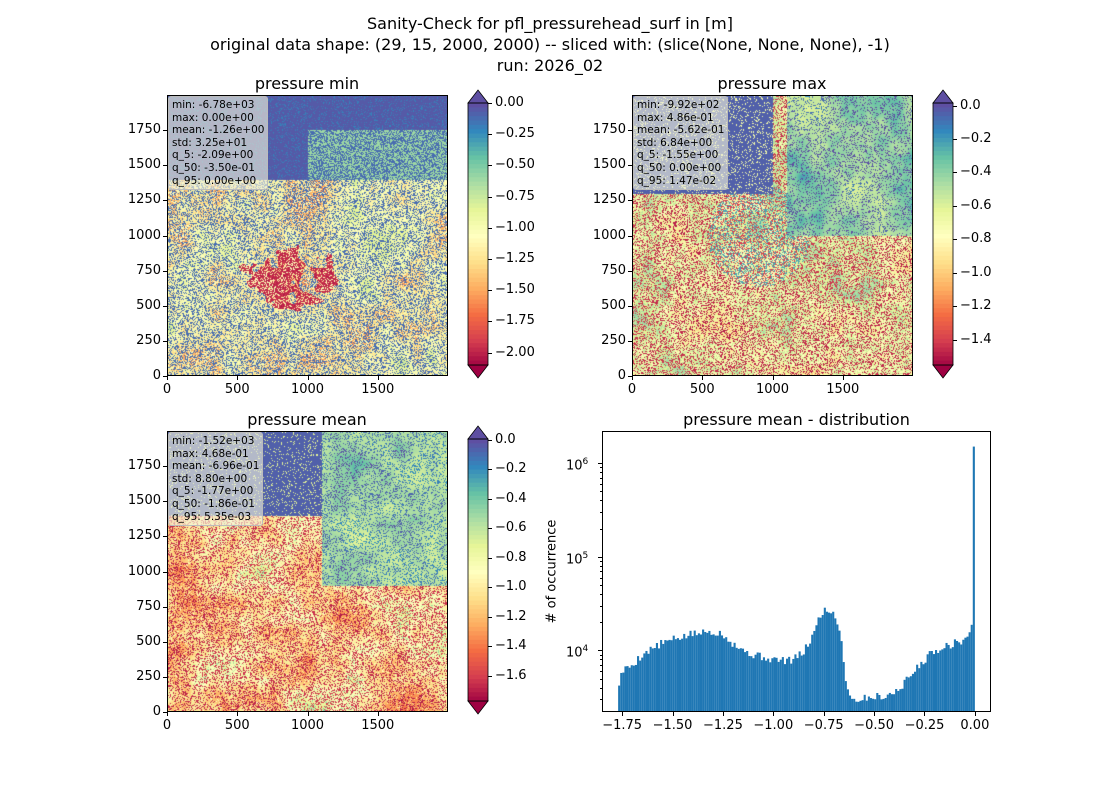 This screenshot has height=800, width=1100. Describe the element at coordinates (976, 239) in the screenshot. I see `colorbar-tick-label-1-4: −0.8` at that location.